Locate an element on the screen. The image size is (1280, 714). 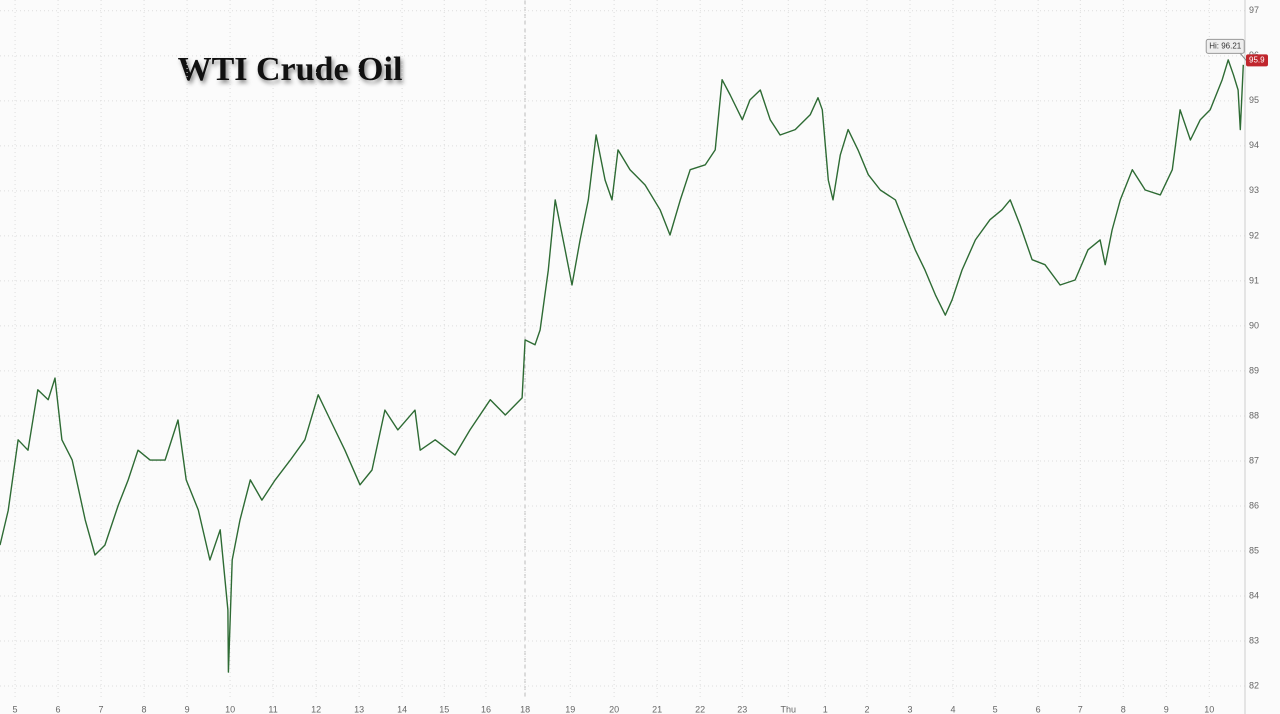
y-tick-label: 83 is located at coordinates (1254, 640).